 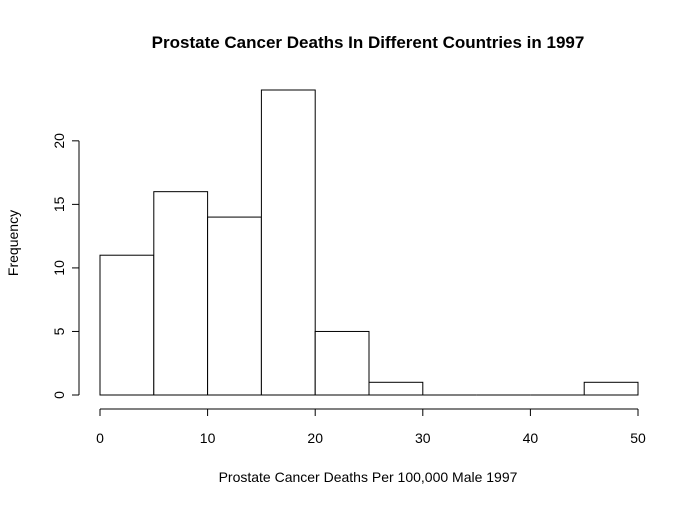 What do you see at coordinates (59, 331) in the screenshot?
I see `y-tick-label: 5` at bounding box center [59, 331].